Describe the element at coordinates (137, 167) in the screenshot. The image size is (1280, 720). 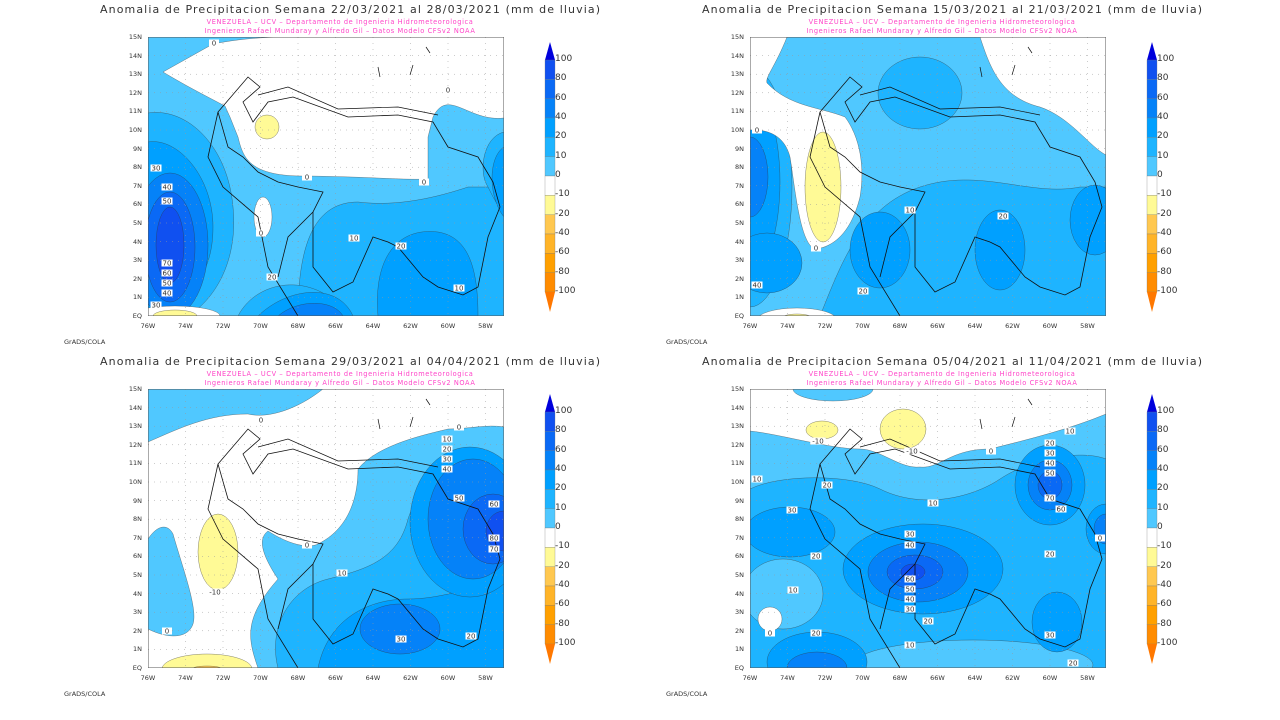
I see `lat-tick-label: 8N` at that location.